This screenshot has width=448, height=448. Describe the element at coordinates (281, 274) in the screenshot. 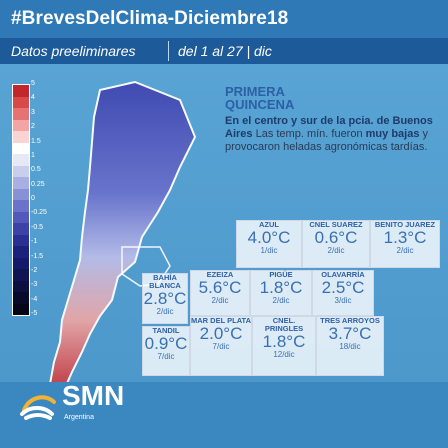

I see `station-name: PIGÜE` at that location.